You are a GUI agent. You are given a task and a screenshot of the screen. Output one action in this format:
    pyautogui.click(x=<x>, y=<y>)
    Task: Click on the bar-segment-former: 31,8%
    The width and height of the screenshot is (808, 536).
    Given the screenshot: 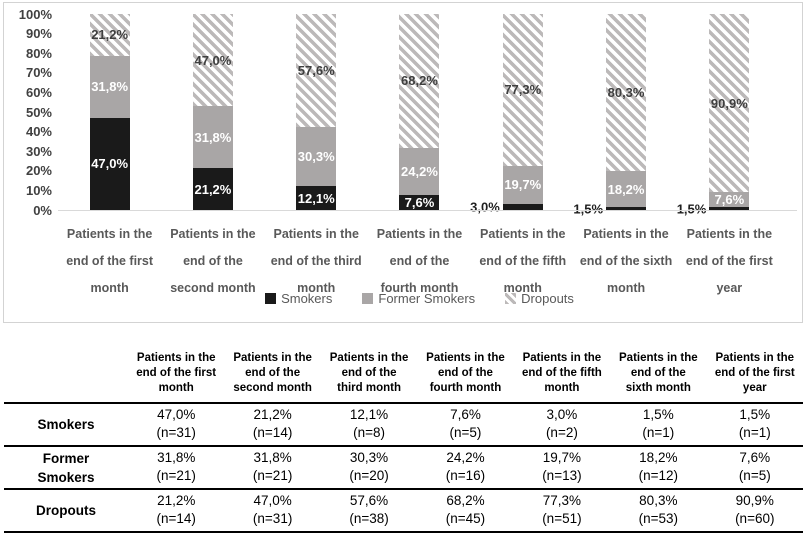 What is the action you would take?
    pyautogui.click(x=212, y=137)
    